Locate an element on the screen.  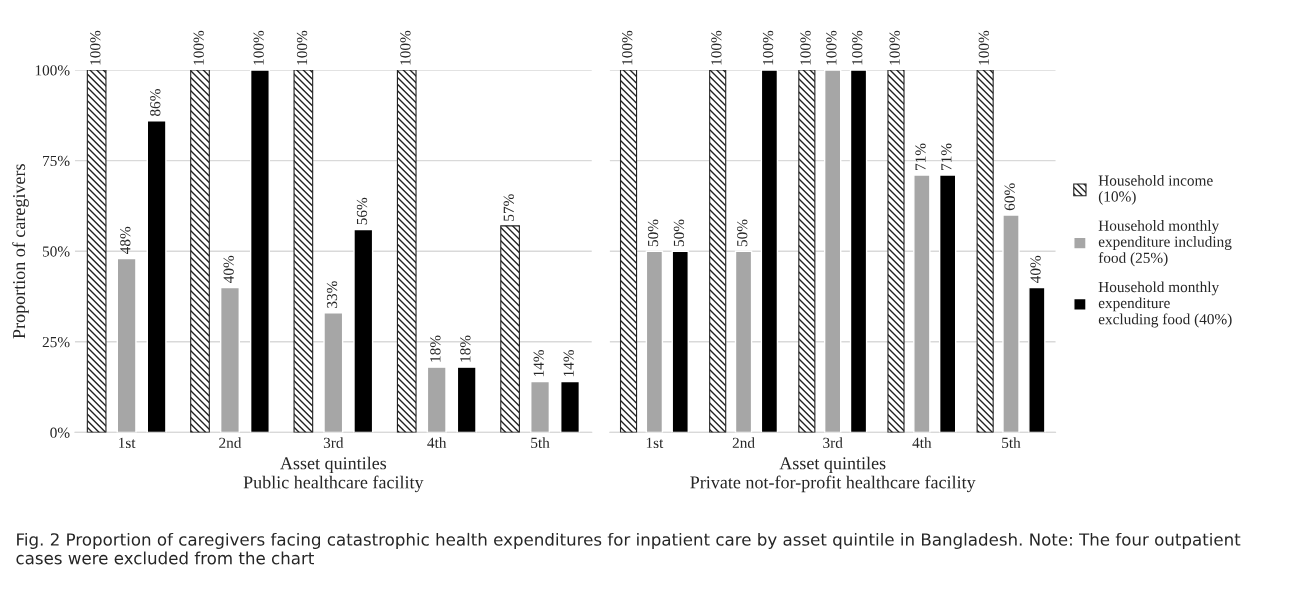
data-label: 33% is located at coordinates (332, 294).